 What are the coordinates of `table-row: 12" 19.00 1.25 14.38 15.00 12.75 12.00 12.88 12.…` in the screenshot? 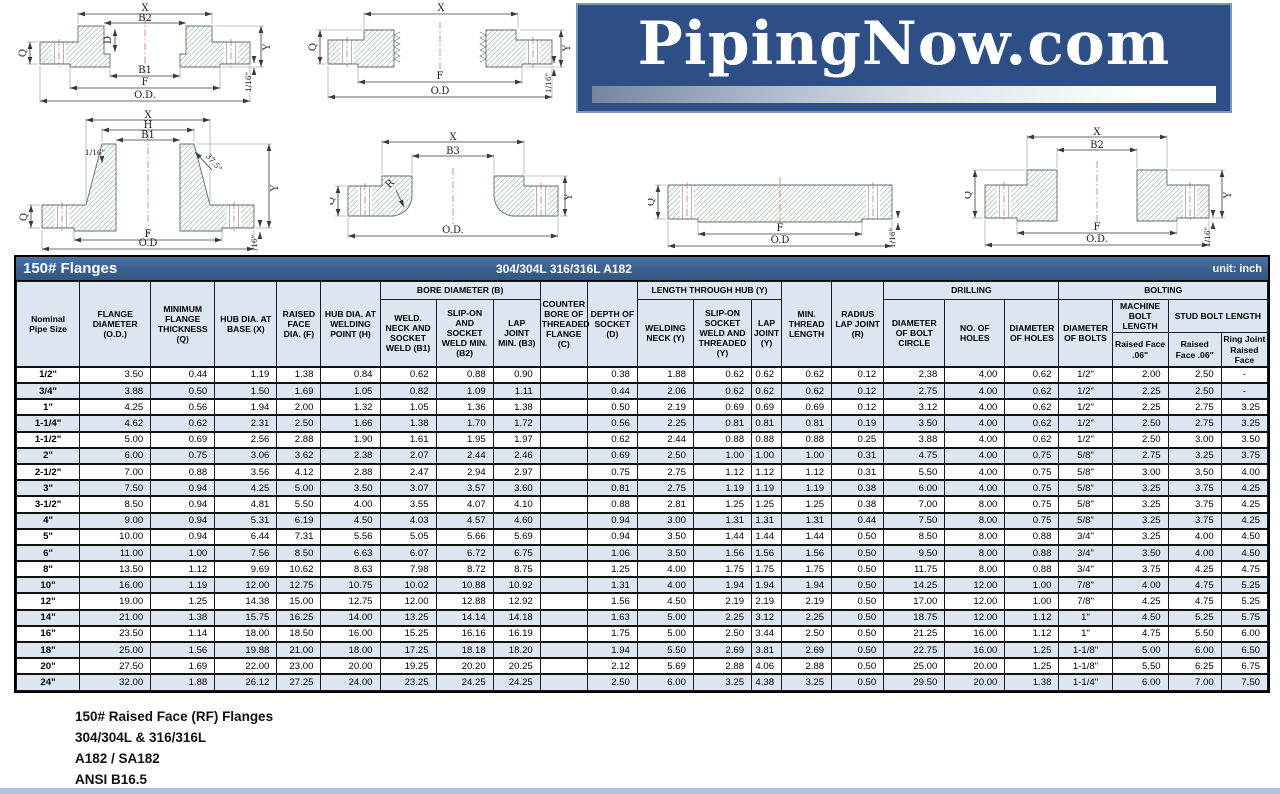 It's located at (642, 601).